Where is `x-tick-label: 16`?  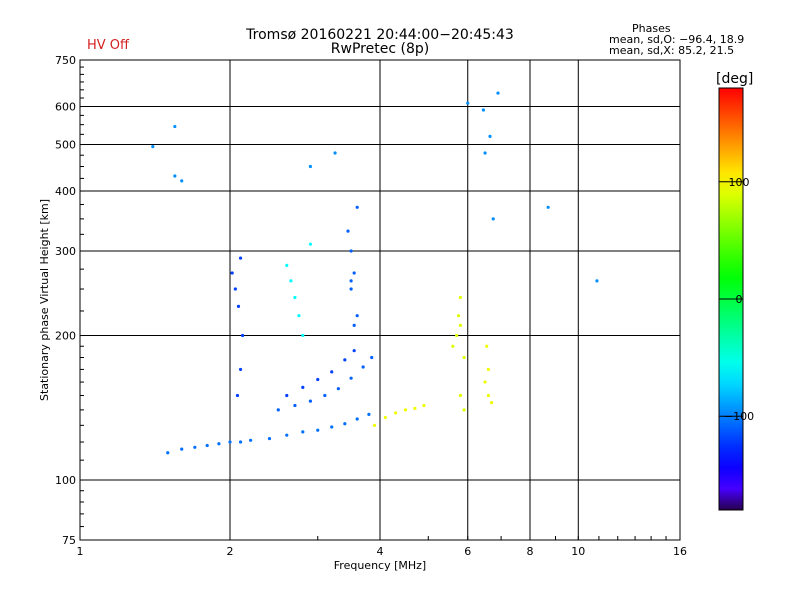
x-tick-label: 16 is located at coordinates (680, 551).